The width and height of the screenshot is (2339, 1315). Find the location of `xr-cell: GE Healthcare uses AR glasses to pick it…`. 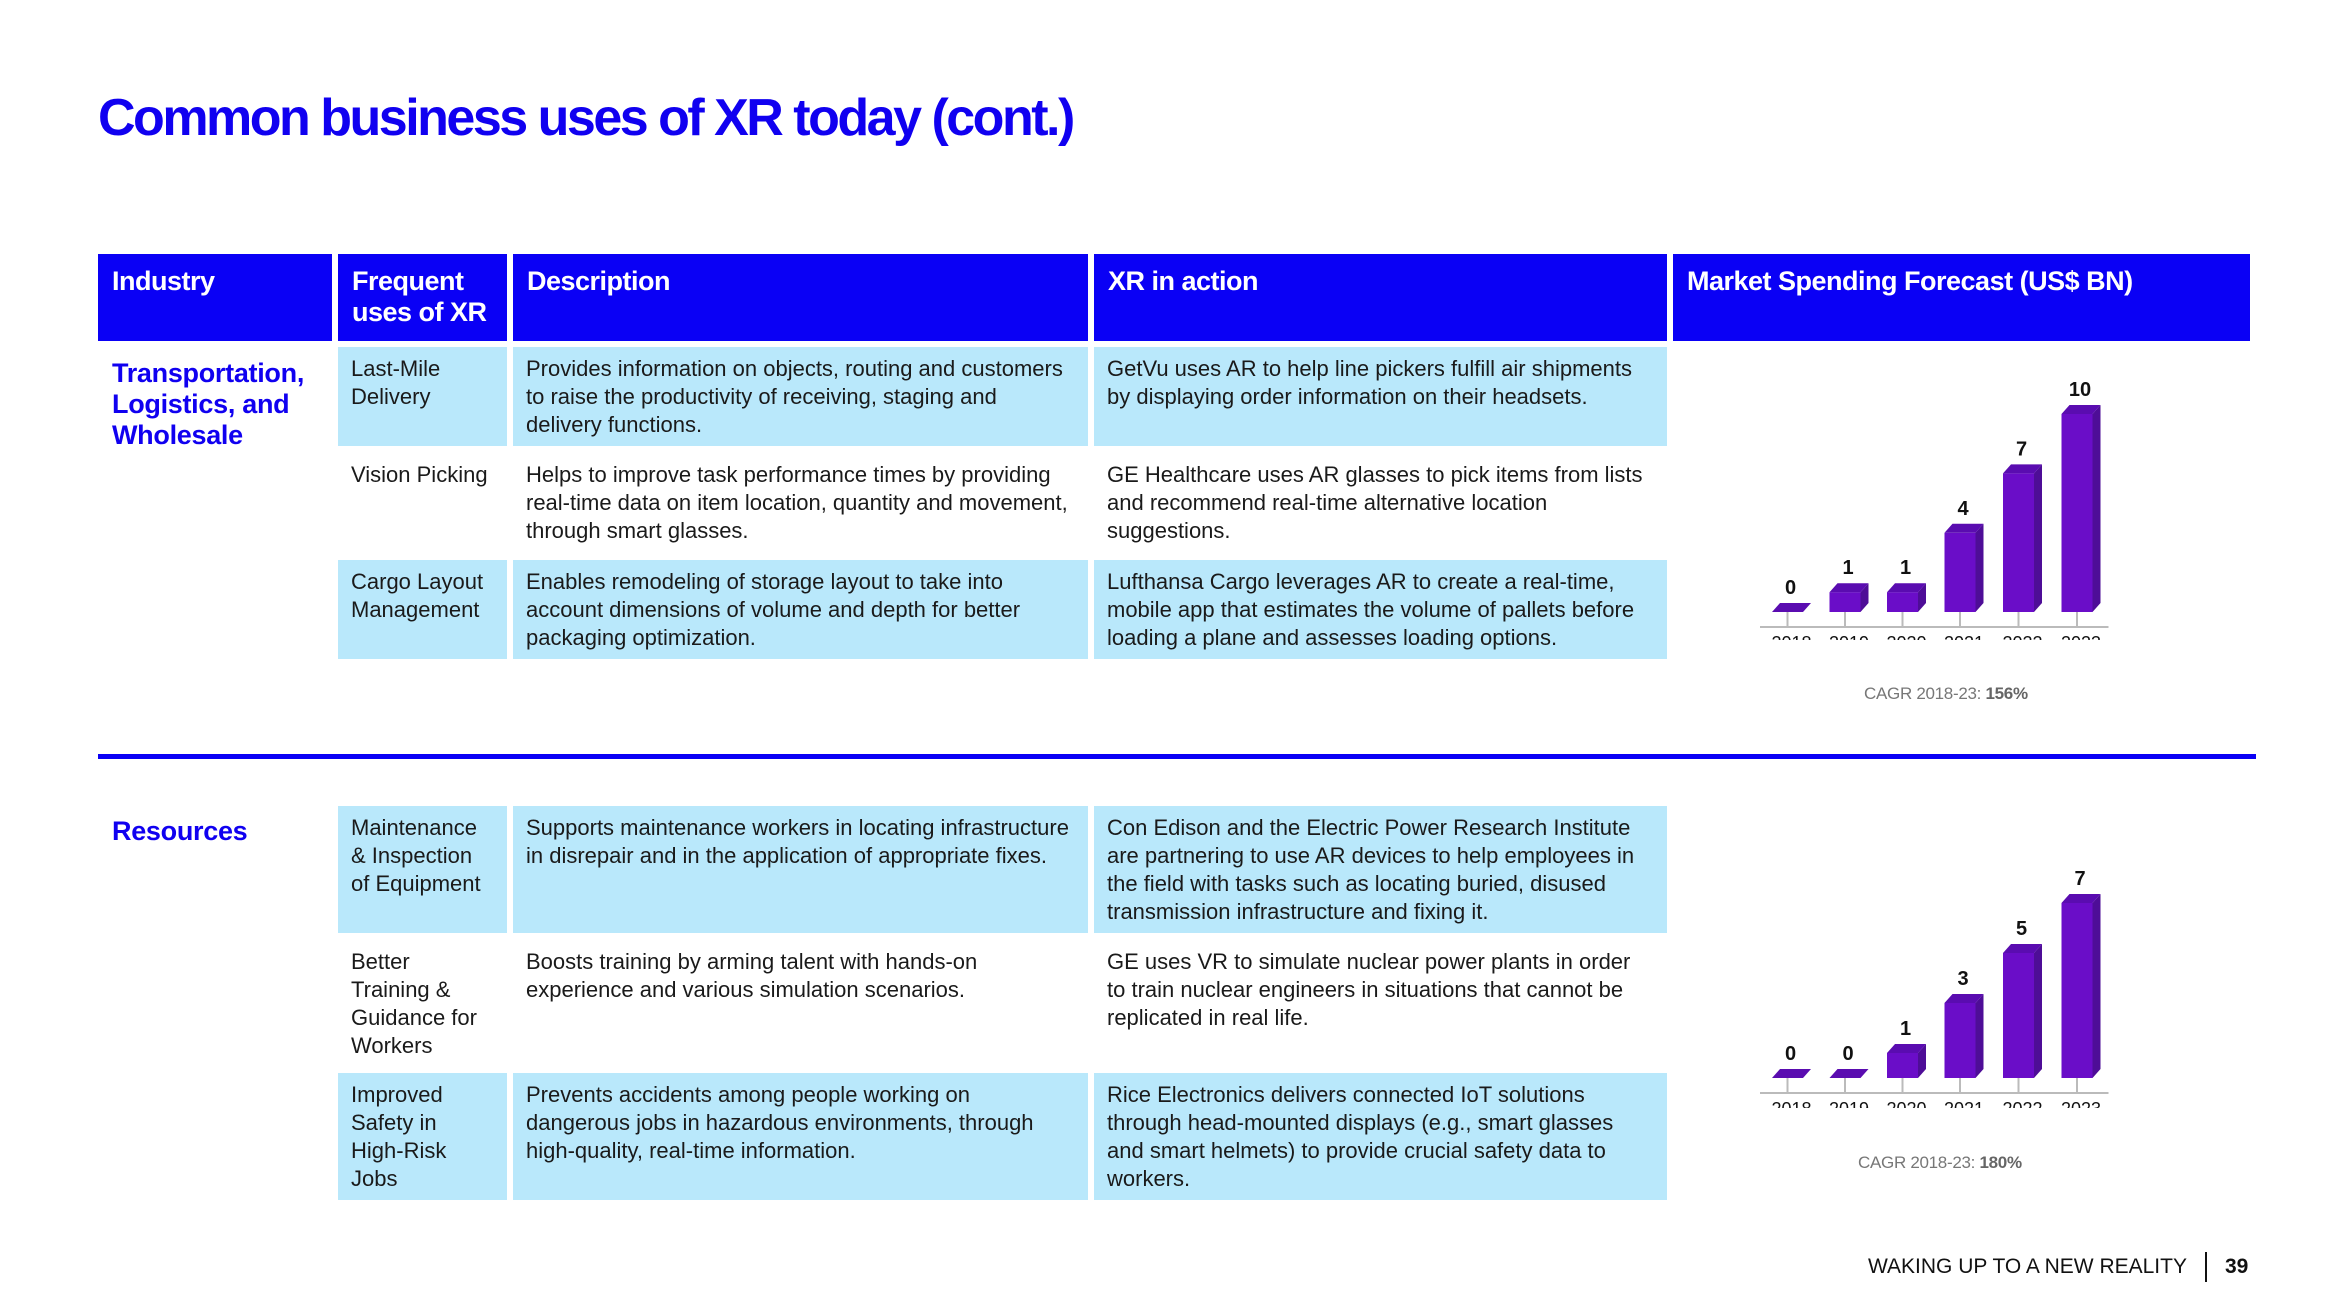

xr-cell: GE Healthcare uses AR glasses to pick it… is located at coordinates (1375, 502).